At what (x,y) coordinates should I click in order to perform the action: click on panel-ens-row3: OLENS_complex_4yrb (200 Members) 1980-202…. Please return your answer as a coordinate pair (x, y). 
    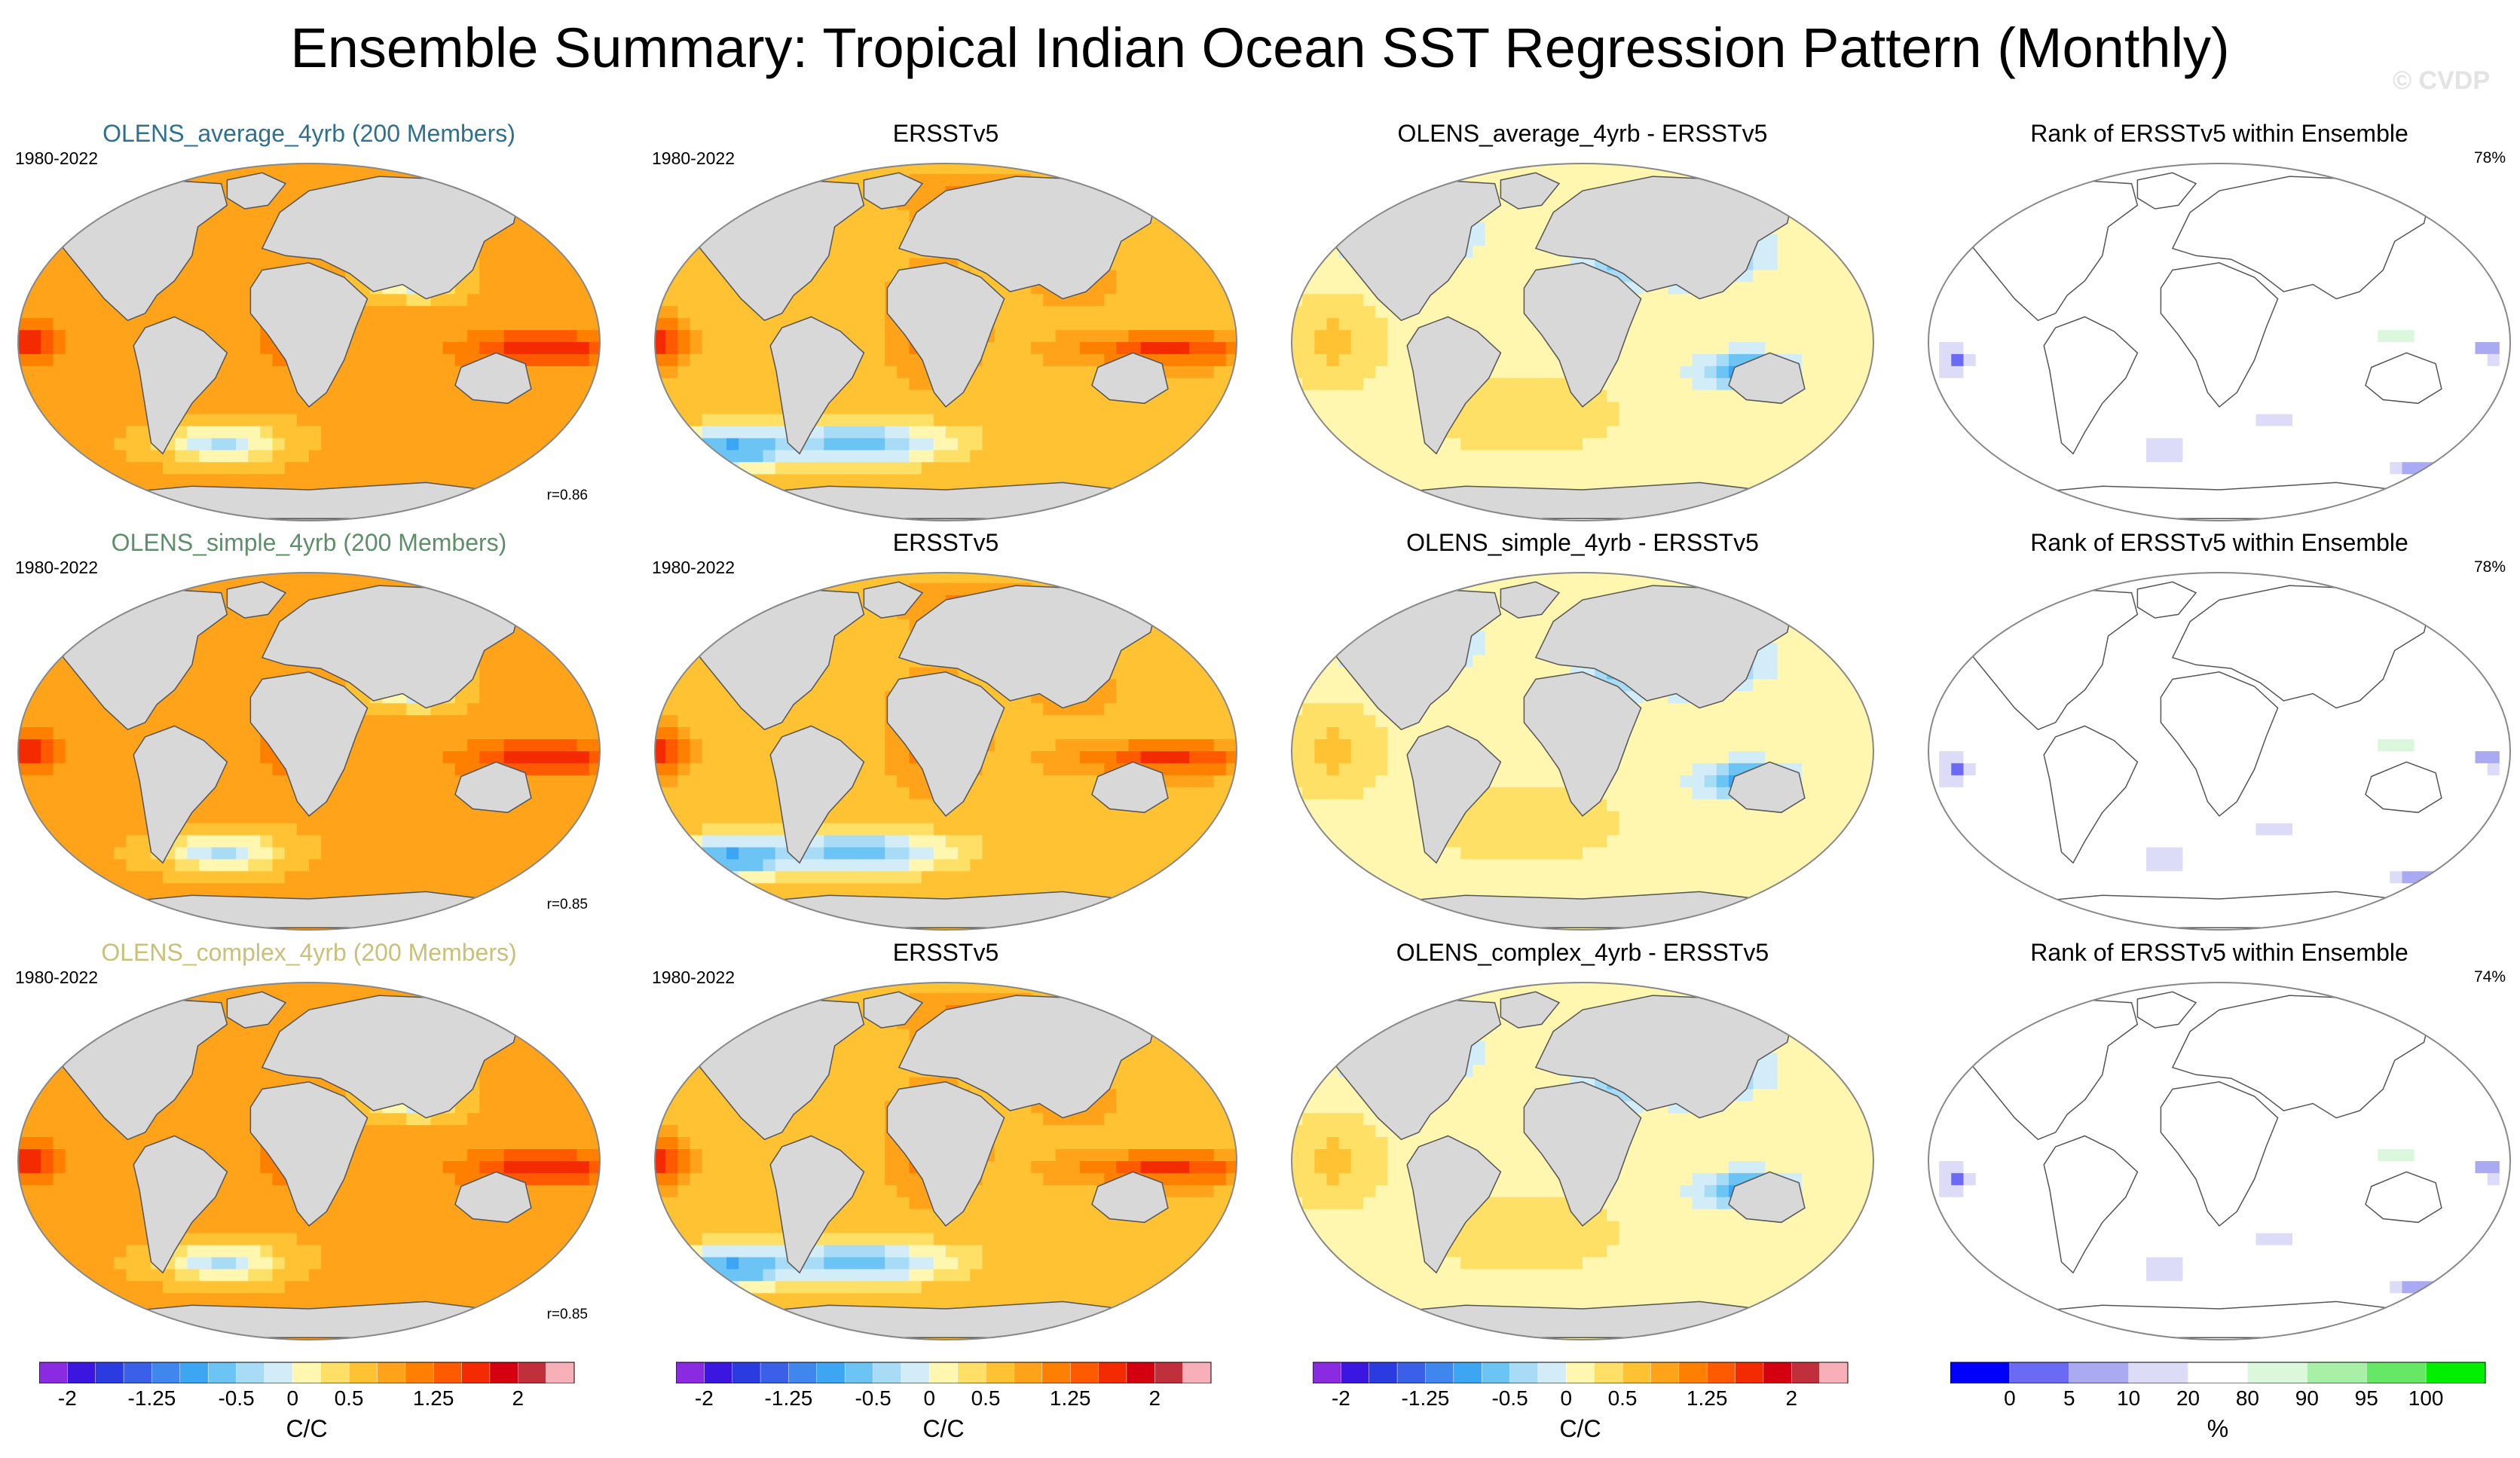
    Looking at the image, I should click on (309, 1141).